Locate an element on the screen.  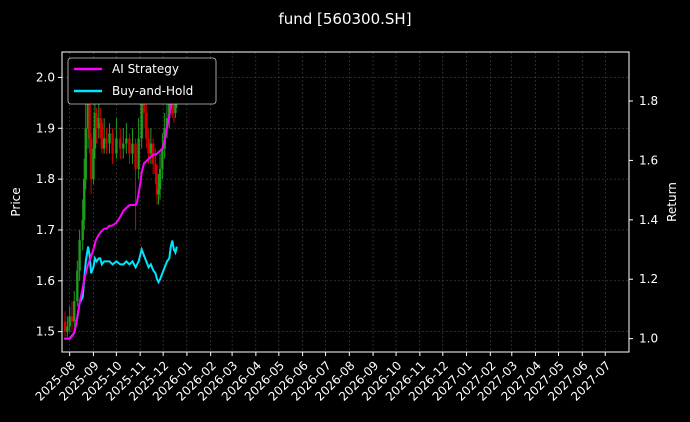
y-axis-left-label: Price is located at coordinates (16, 201).